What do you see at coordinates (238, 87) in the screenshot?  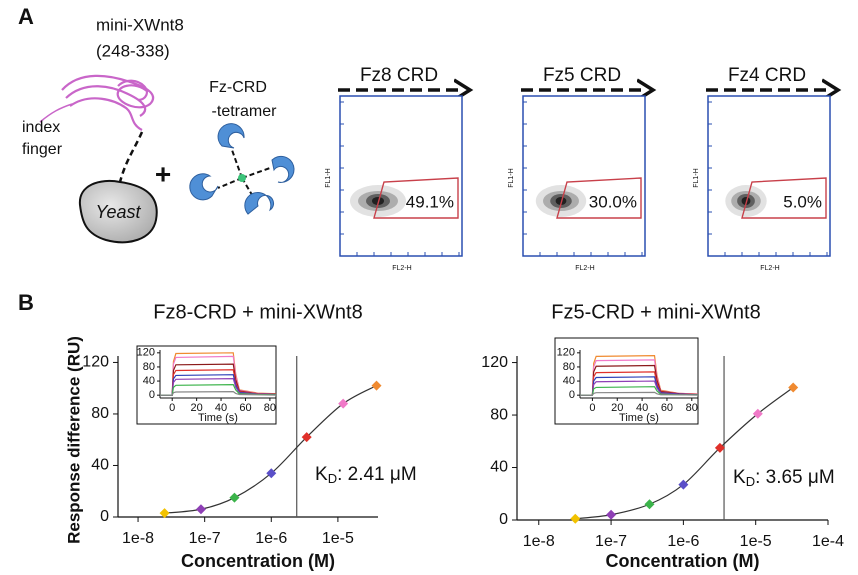 I see `tetramer-label: Fz-CRD` at bounding box center [238, 87].